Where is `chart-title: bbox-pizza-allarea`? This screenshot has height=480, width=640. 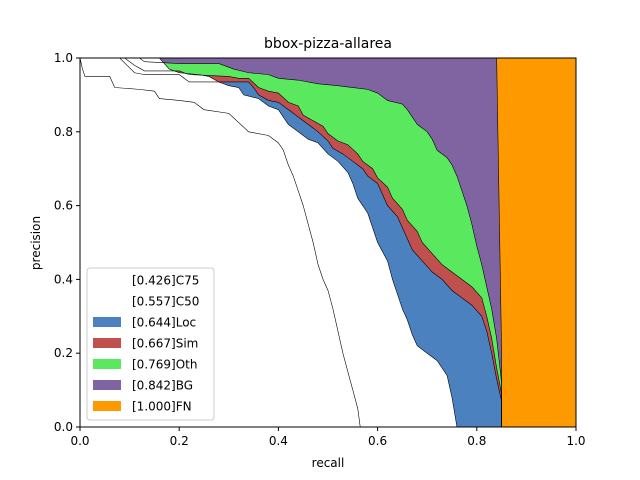
chart-title: bbox-pizza-allarea is located at coordinates (328, 44).